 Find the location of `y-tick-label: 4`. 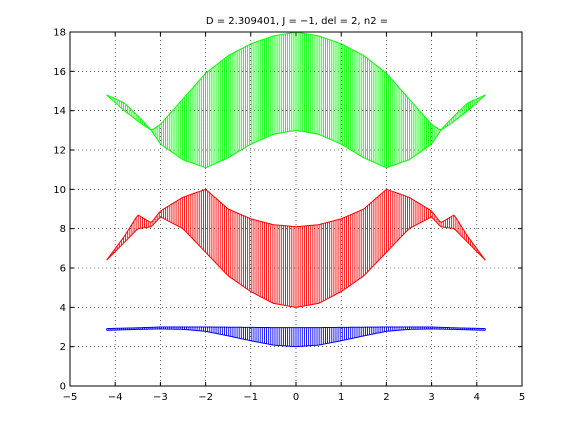

y-tick-label: 4 is located at coordinates (63, 308).